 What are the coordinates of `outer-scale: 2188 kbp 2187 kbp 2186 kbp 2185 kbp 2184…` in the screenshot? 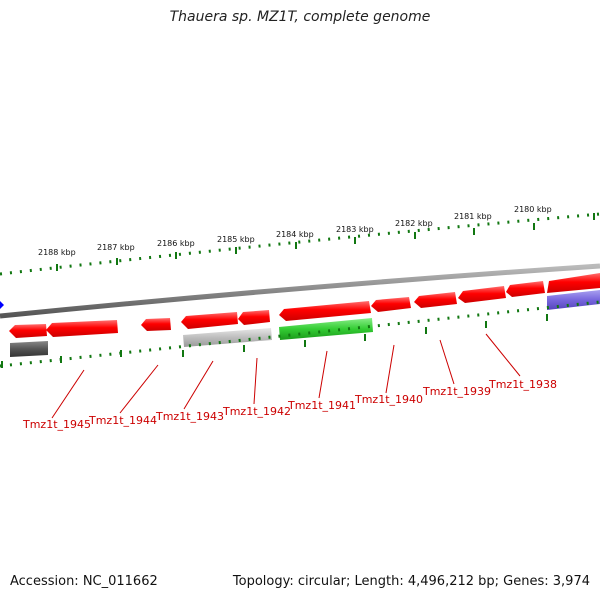 It's located at (300, 240).